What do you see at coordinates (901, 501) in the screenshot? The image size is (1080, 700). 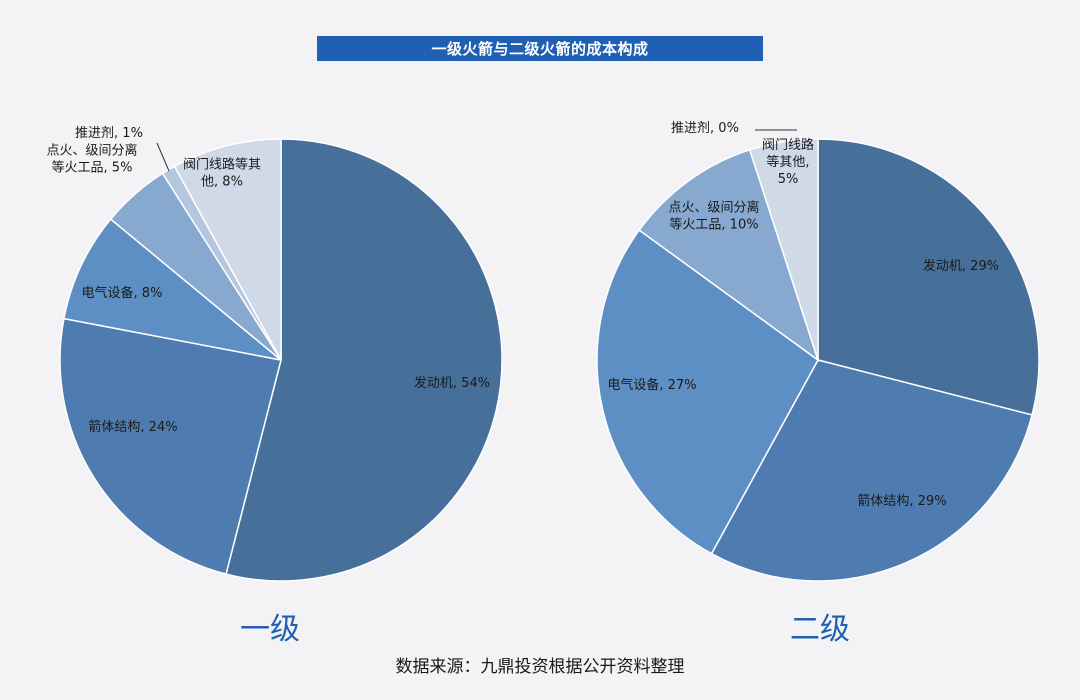 I see `slice-label-body-structure: 箭体结构, 29%` at bounding box center [901, 501].